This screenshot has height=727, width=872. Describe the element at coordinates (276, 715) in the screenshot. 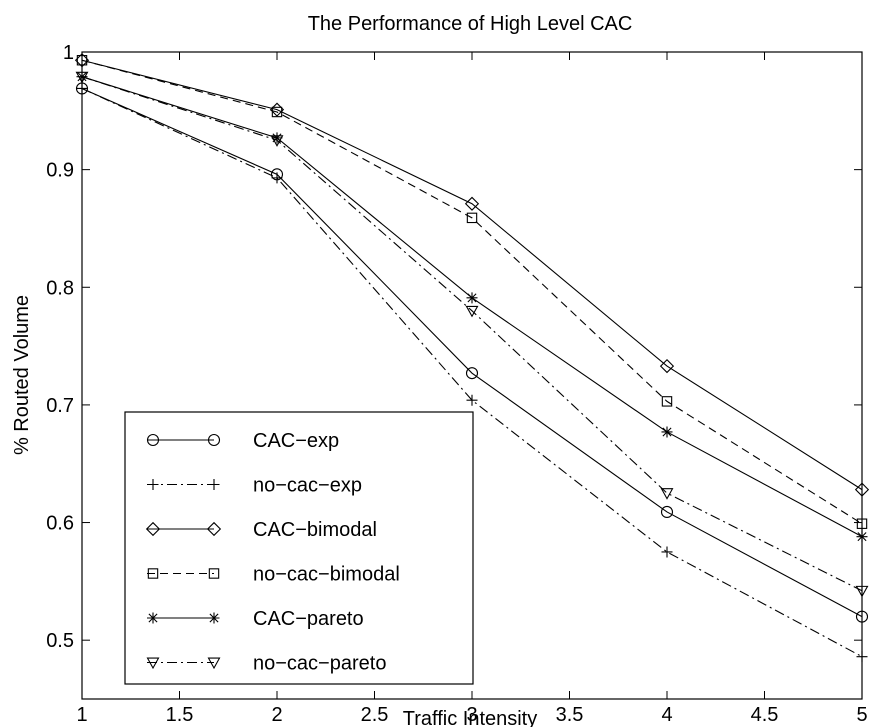

I see `x-tick-label: 2` at that location.